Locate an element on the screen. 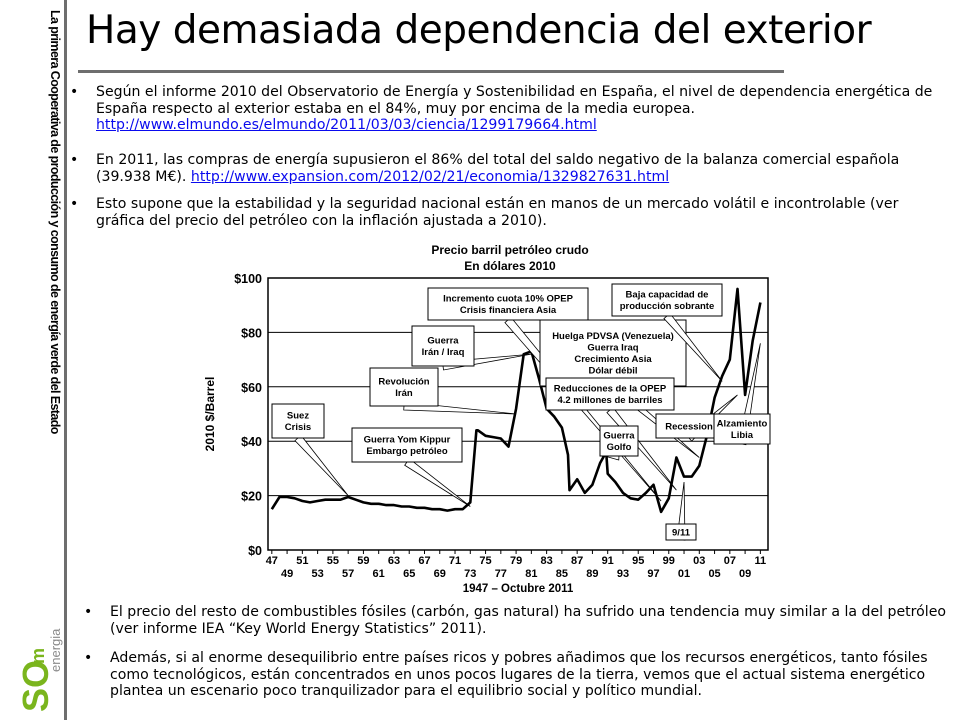  x-tick-label: 51 is located at coordinates (302, 561).